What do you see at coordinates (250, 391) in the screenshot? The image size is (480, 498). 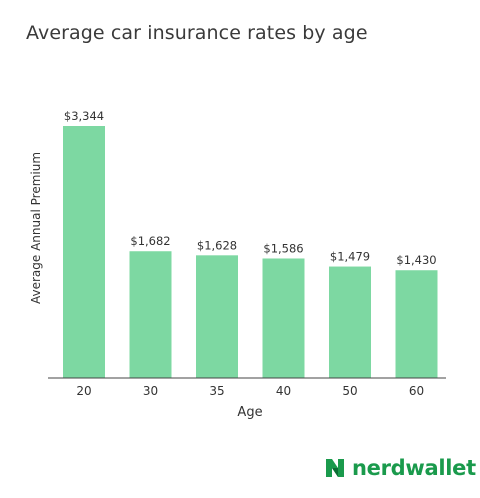 I see `x-tick-labels: 20 30 35 40 50 60` at bounding box center [250, 391].